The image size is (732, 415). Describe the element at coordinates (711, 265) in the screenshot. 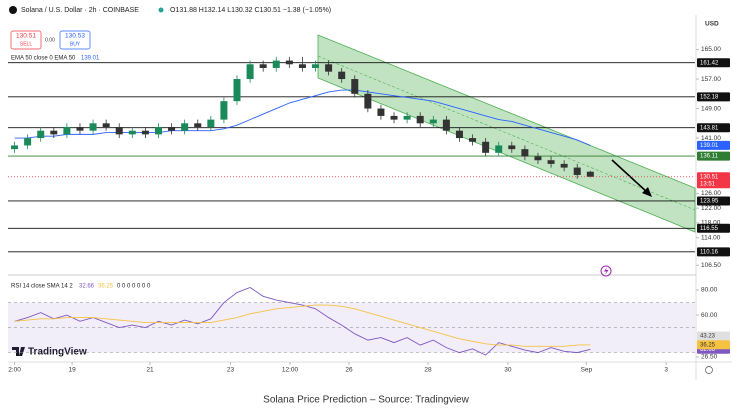

I see `y-tick-label: 106.50` at that location.